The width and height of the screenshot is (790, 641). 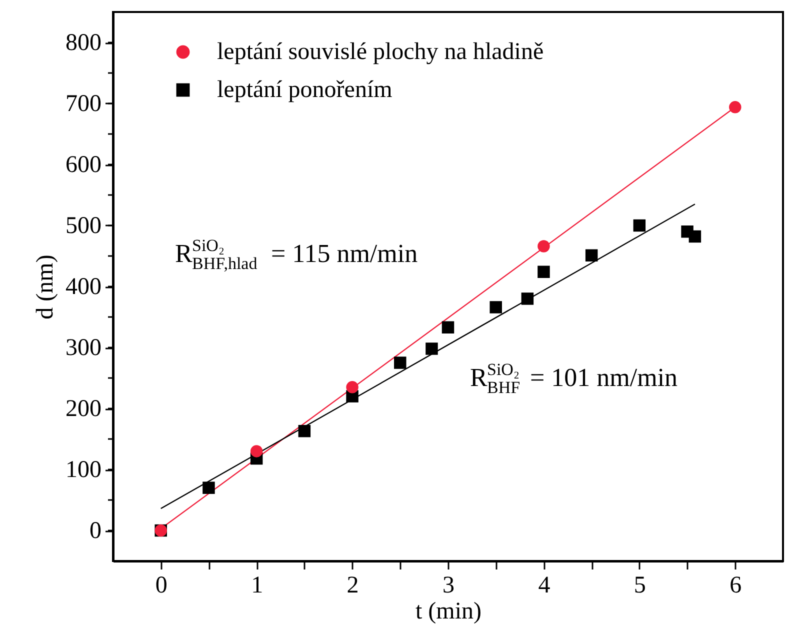 What do you see at coordinates (45, 287) in the screenshot?
I see `y-axis-title: d (nm)` at bounding box center [45, 287].